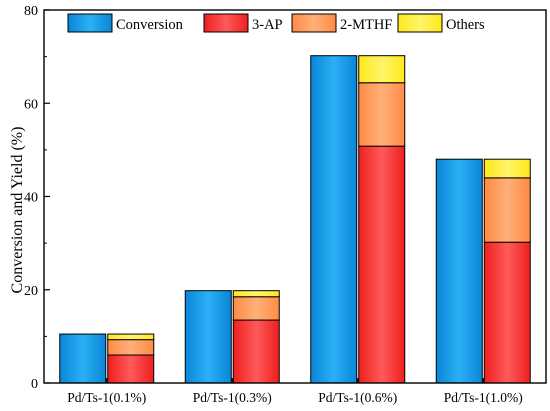 This screenshot has height=411, width=550. What do you see at coordinates (366, 25) in the screenshot?
I see `legend-label-2-mthf: 2-MTHF` at bounding box center [366, 25].